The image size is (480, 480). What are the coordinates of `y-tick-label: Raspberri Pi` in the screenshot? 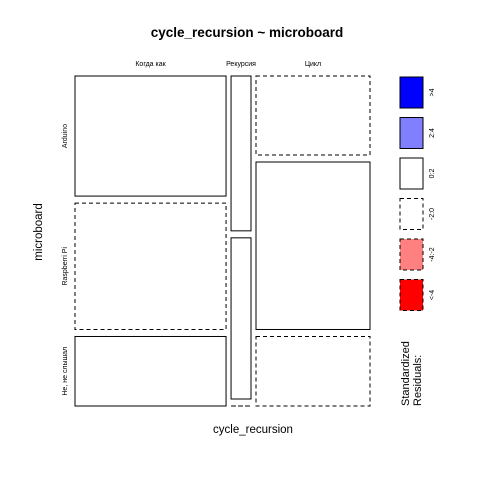 It's located at (65, 266).